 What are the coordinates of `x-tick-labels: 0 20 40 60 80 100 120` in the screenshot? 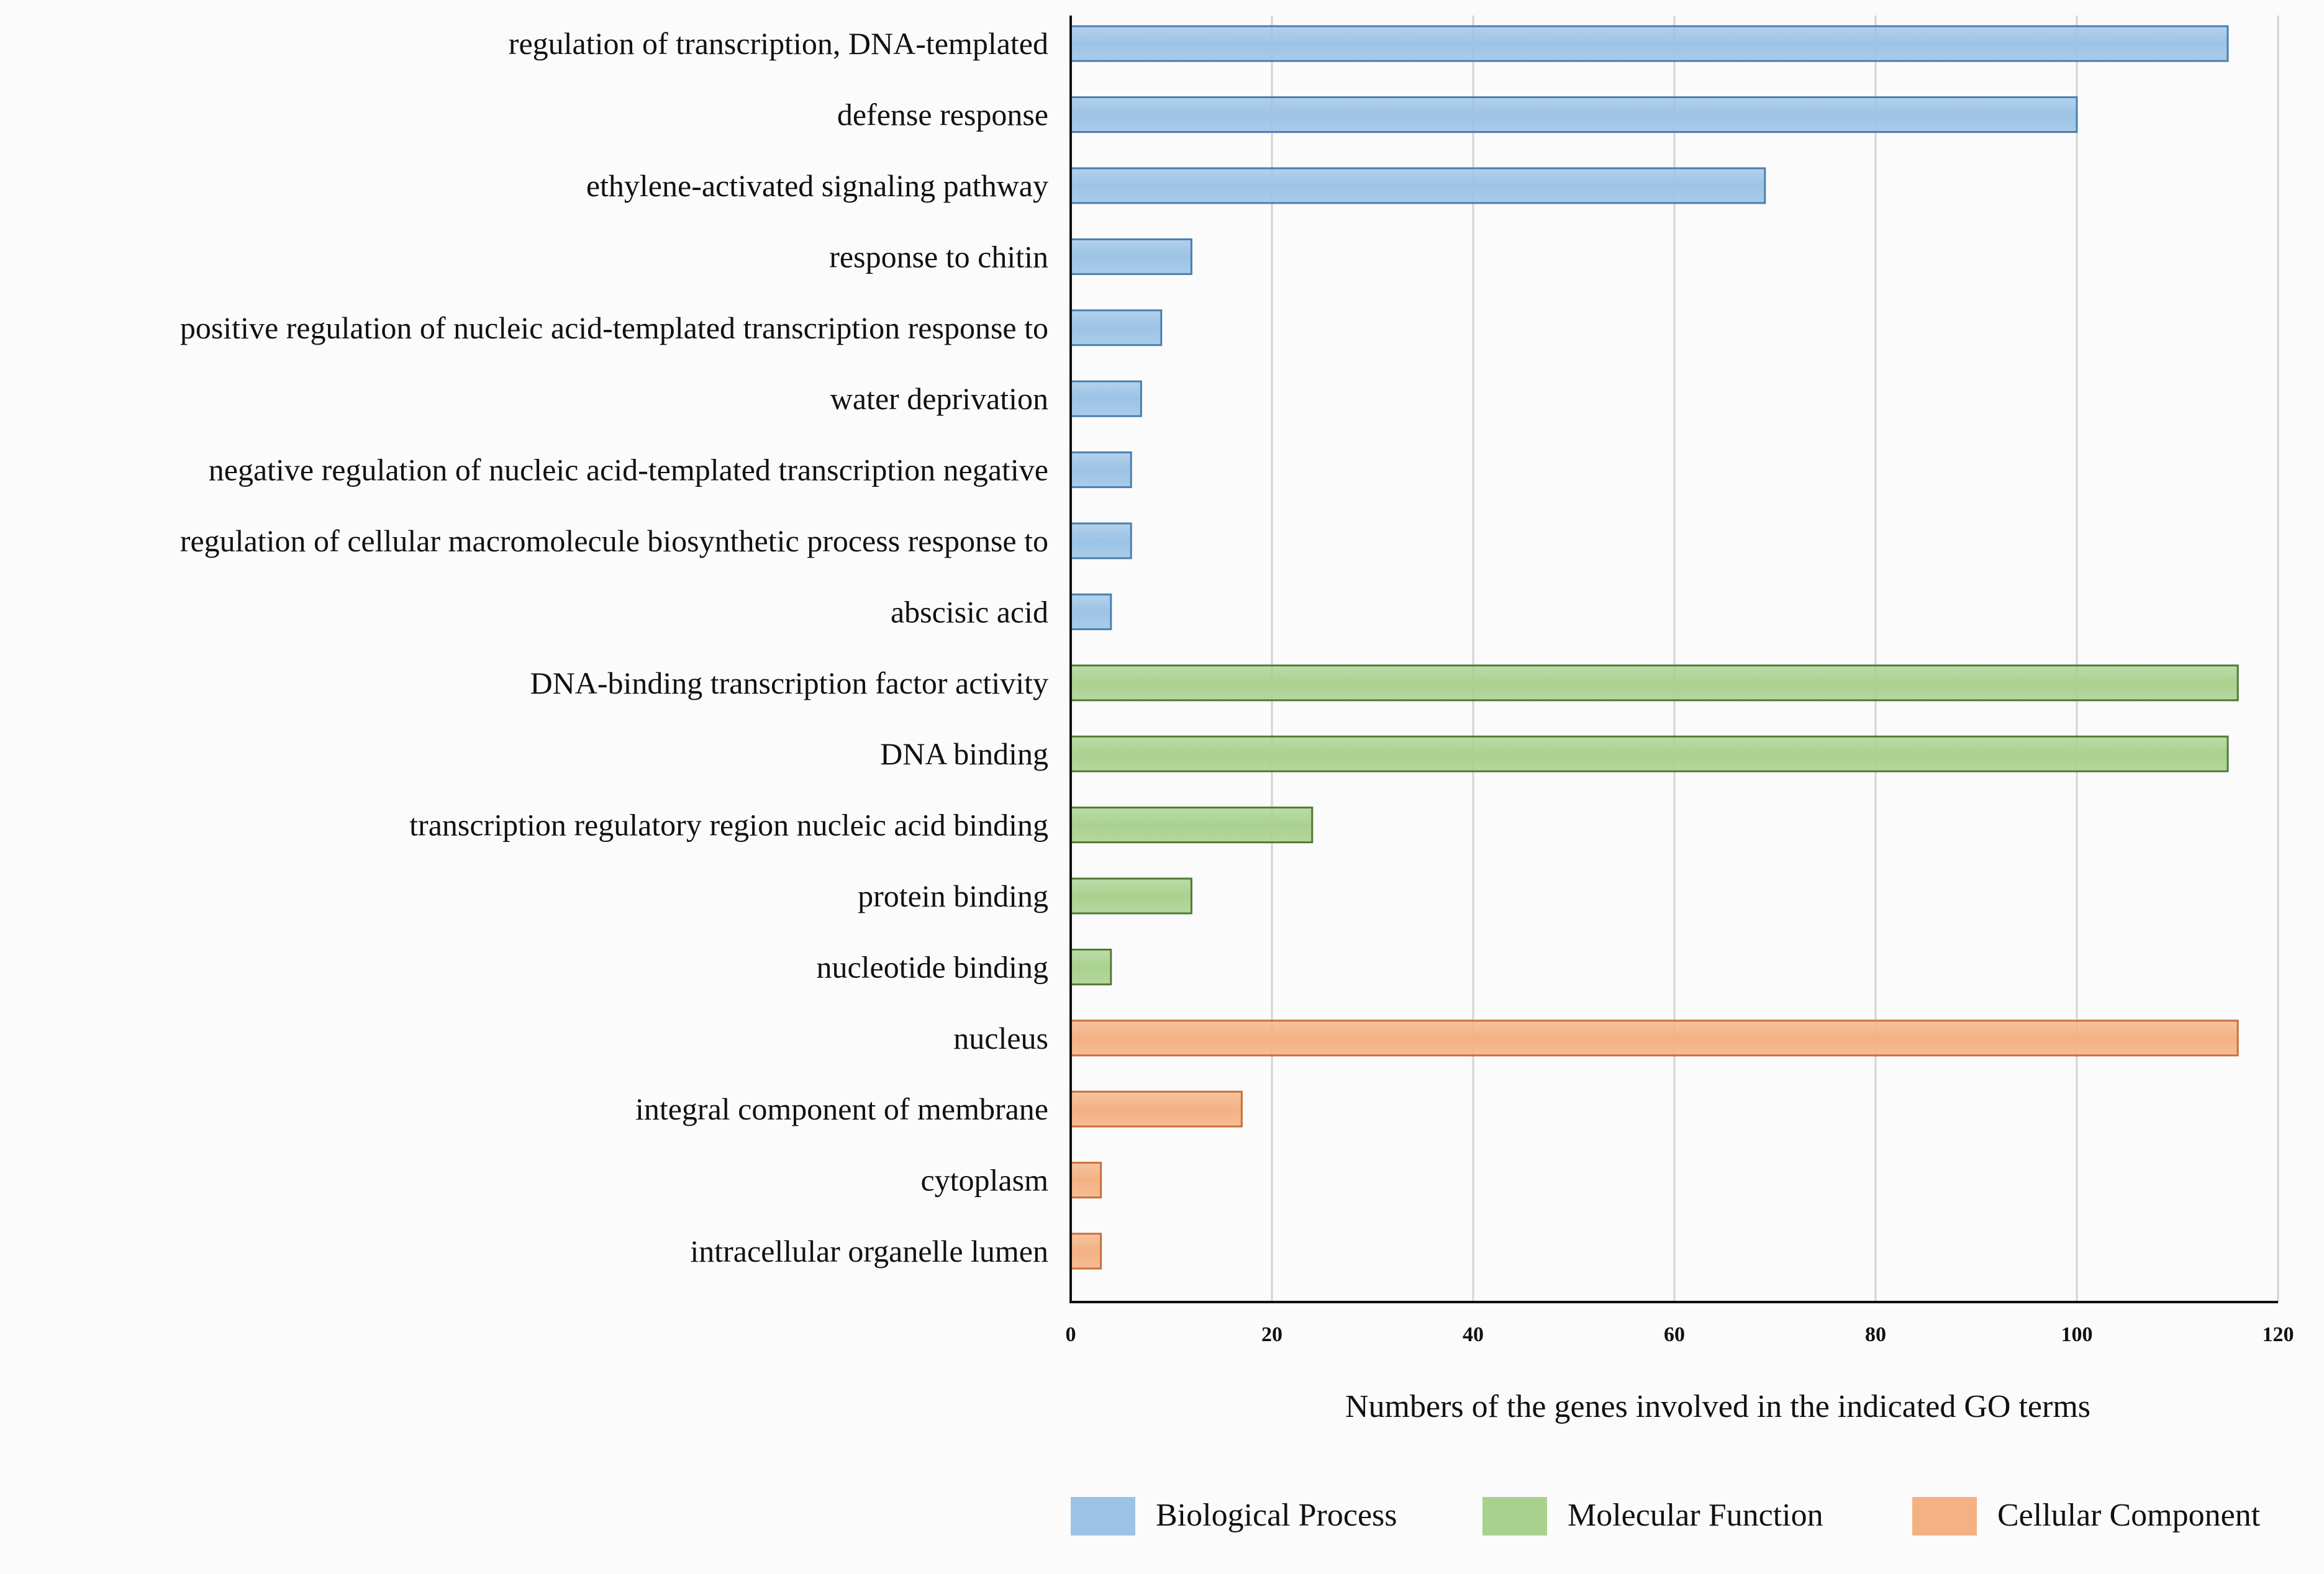 It's located at (1680, 1334).